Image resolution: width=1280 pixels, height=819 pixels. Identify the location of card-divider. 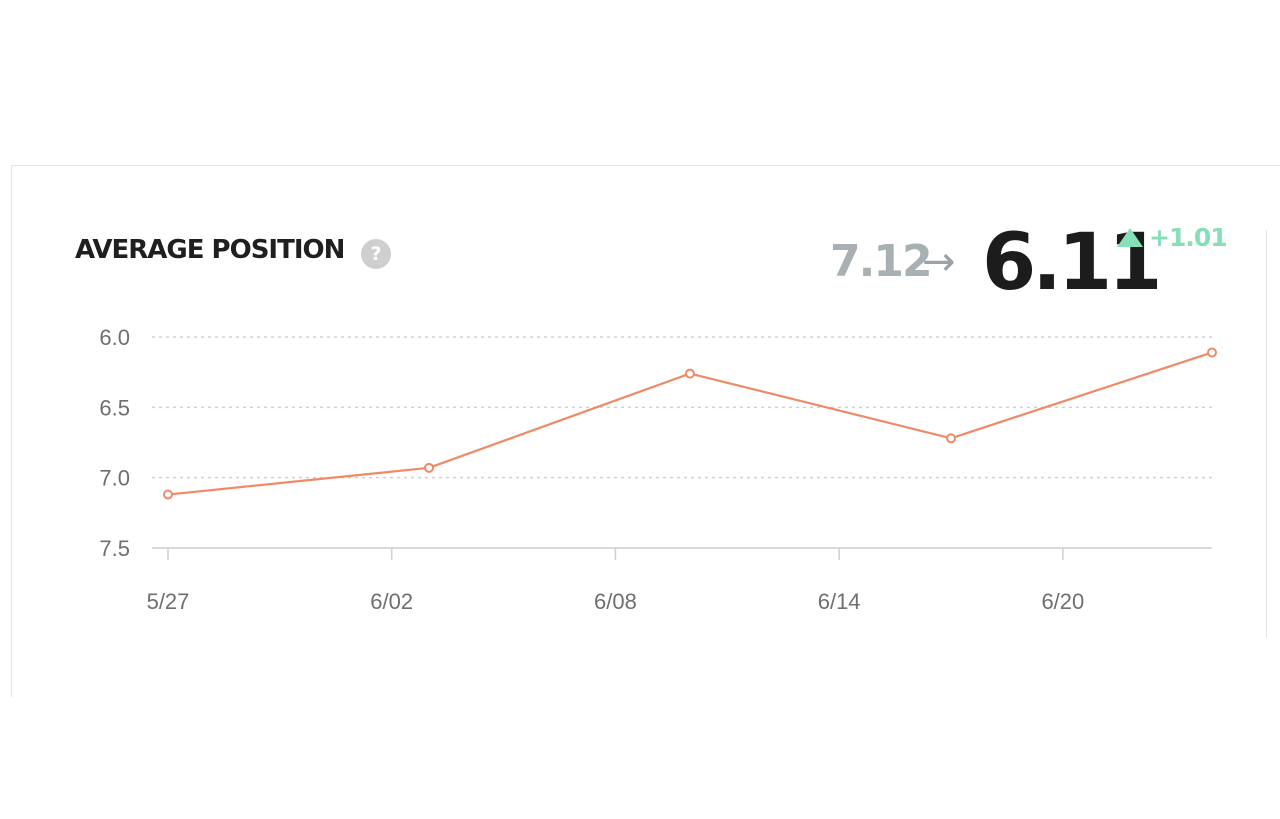
(1266, 434).